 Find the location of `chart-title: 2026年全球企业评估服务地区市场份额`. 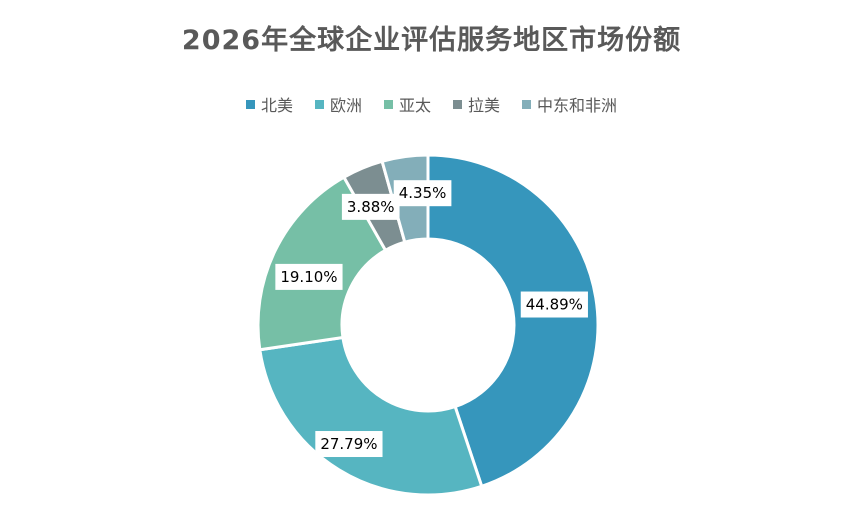

chart-title: 2026年全球企业评估服务地区市场份额 is located at coordinates (431, 40).